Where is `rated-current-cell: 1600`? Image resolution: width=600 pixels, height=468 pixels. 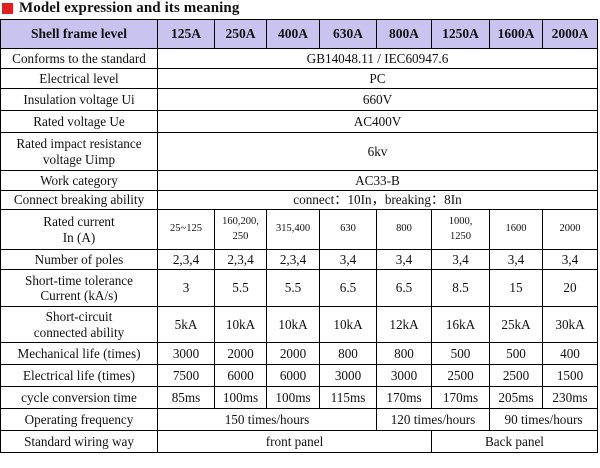
rated-current-cell: 1600 is located at coordinates (516, 229).